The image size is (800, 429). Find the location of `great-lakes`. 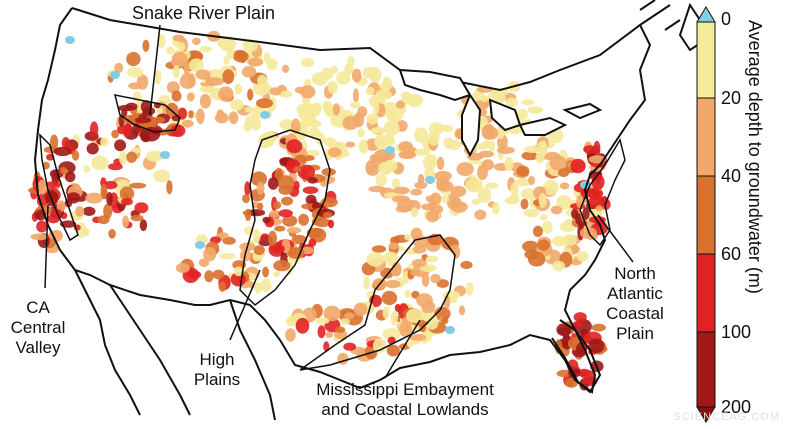

great-lakes is located at coordinates (500, 113).